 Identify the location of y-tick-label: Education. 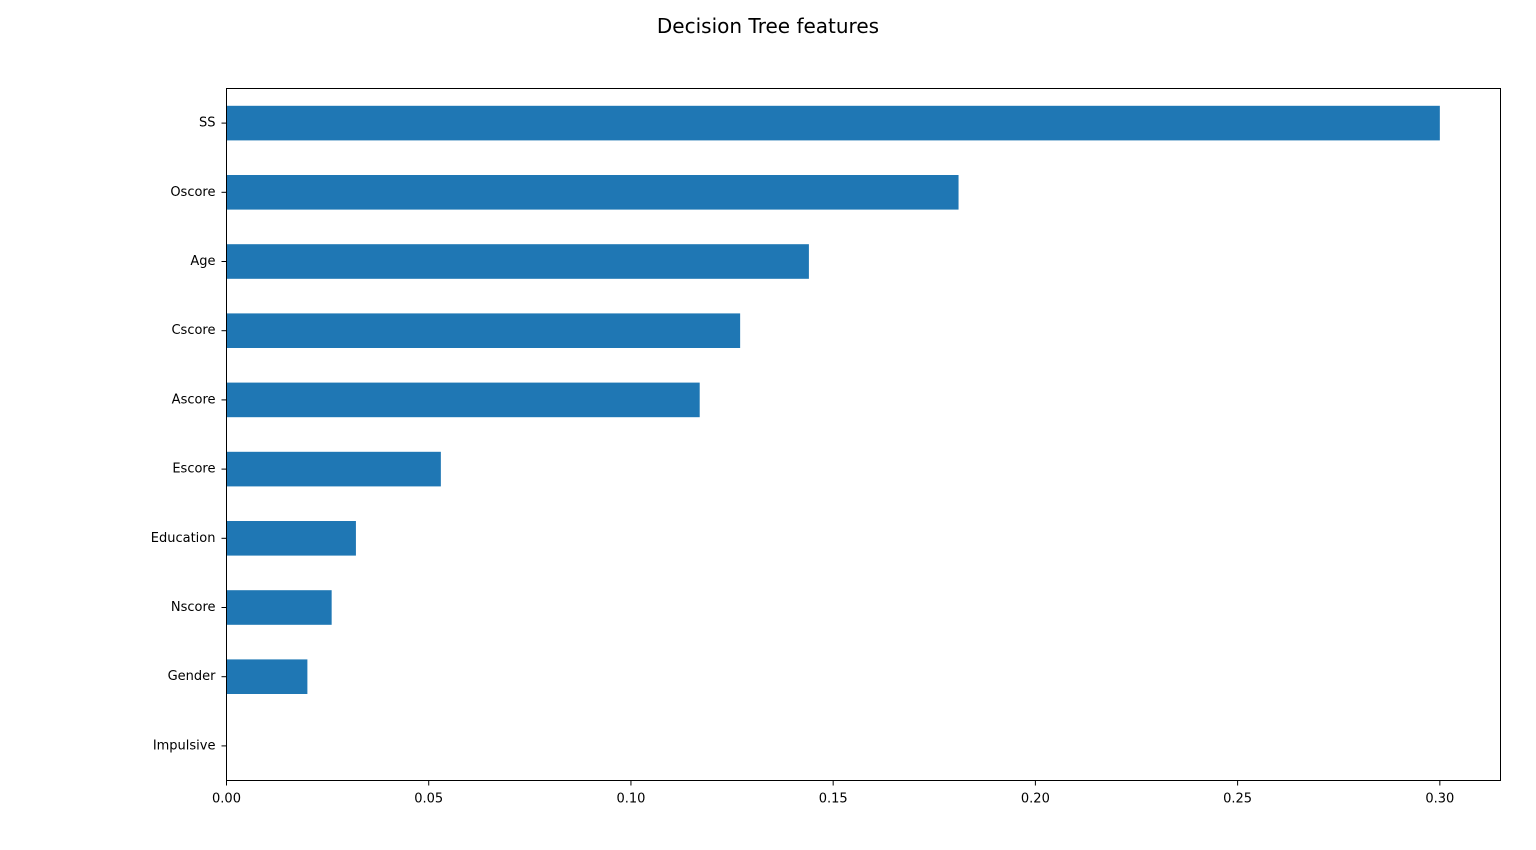
(183, 538).